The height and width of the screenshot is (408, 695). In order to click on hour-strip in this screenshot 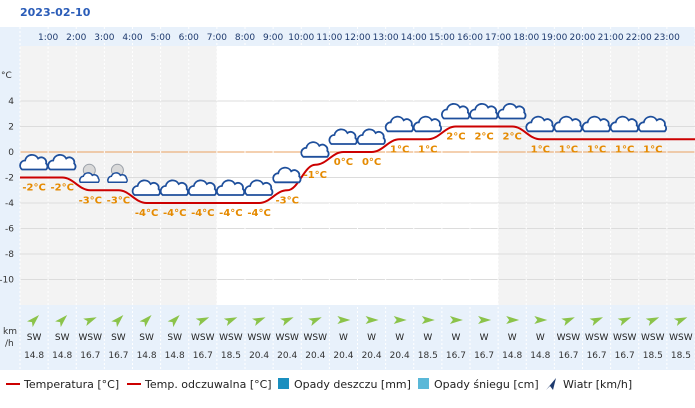, I will do `click(347, 36)`.